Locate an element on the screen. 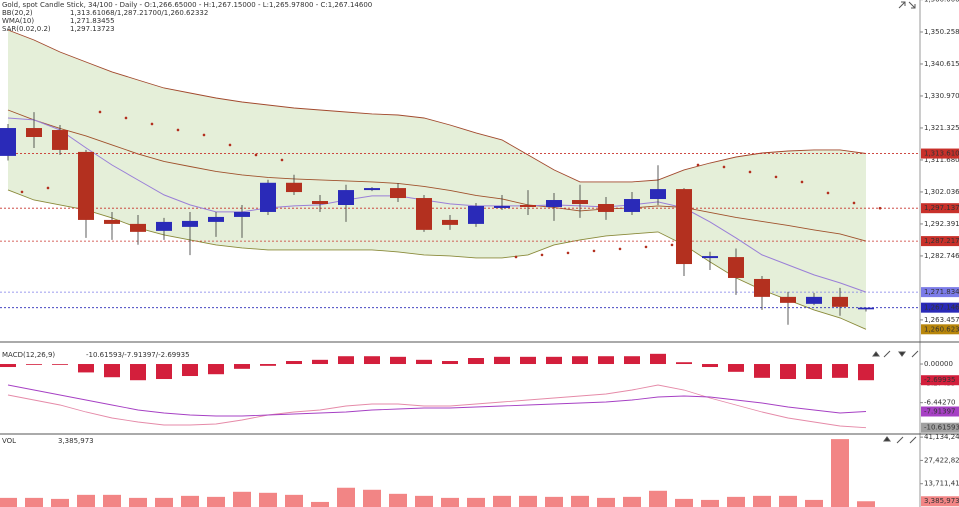 Image resolution: width=959 pixels, height=507 pixels. indicator-name: MACD(12,26,9) is located at coordinates (28, 355).